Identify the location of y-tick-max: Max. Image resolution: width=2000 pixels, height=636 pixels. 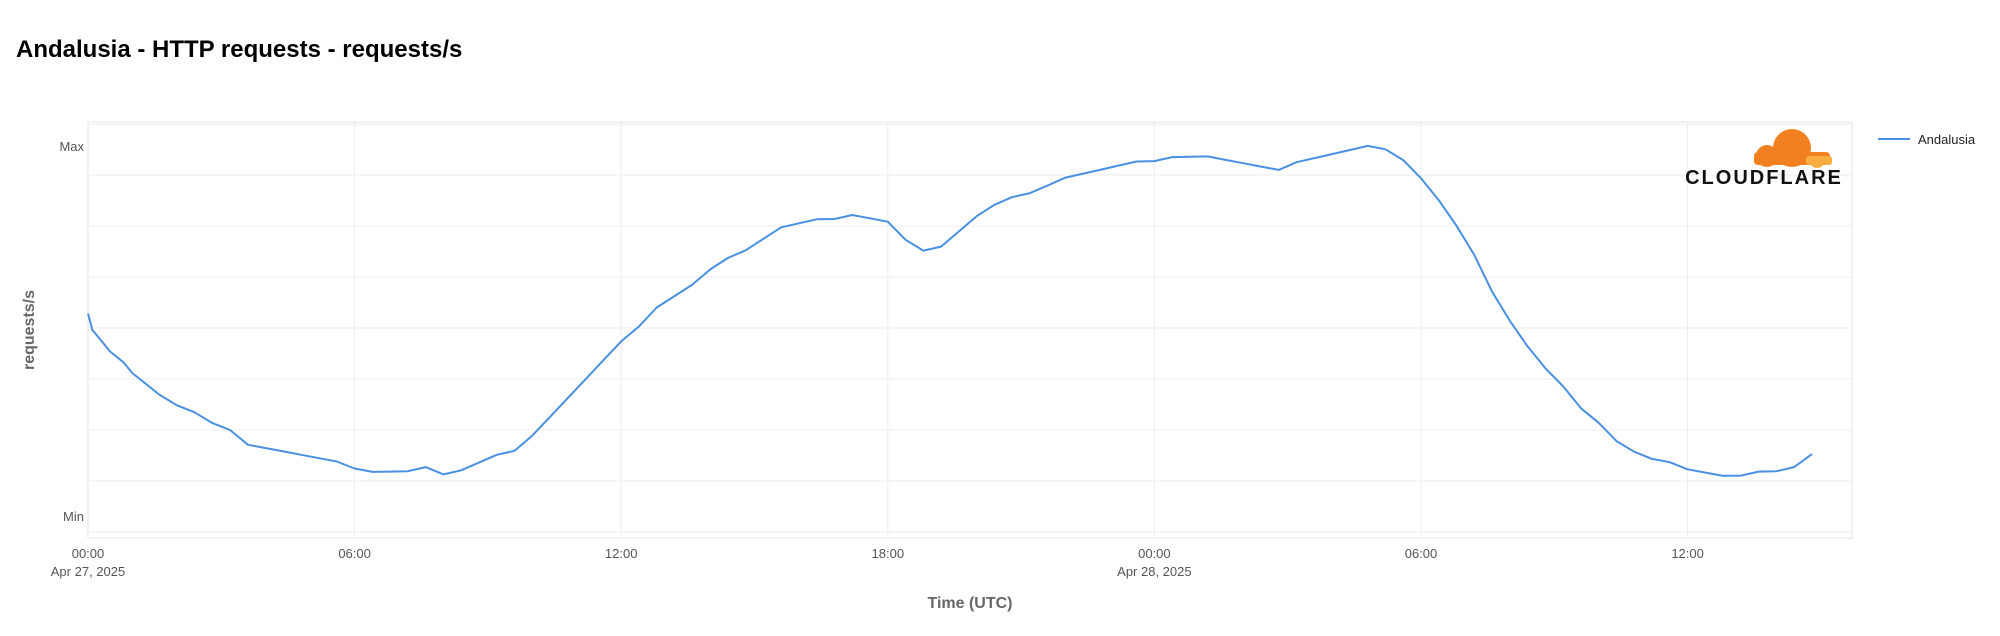
(71, 146).